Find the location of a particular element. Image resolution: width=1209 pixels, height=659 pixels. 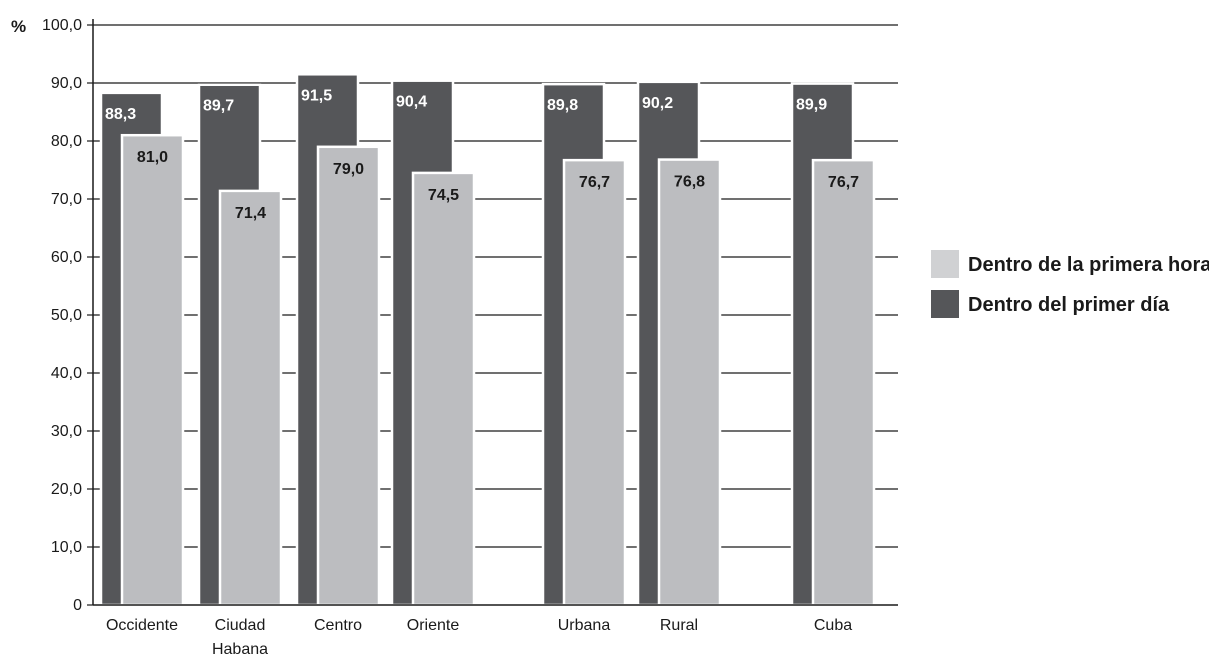

y-tick-label: 90,0 is located at coordinates (66, 83).